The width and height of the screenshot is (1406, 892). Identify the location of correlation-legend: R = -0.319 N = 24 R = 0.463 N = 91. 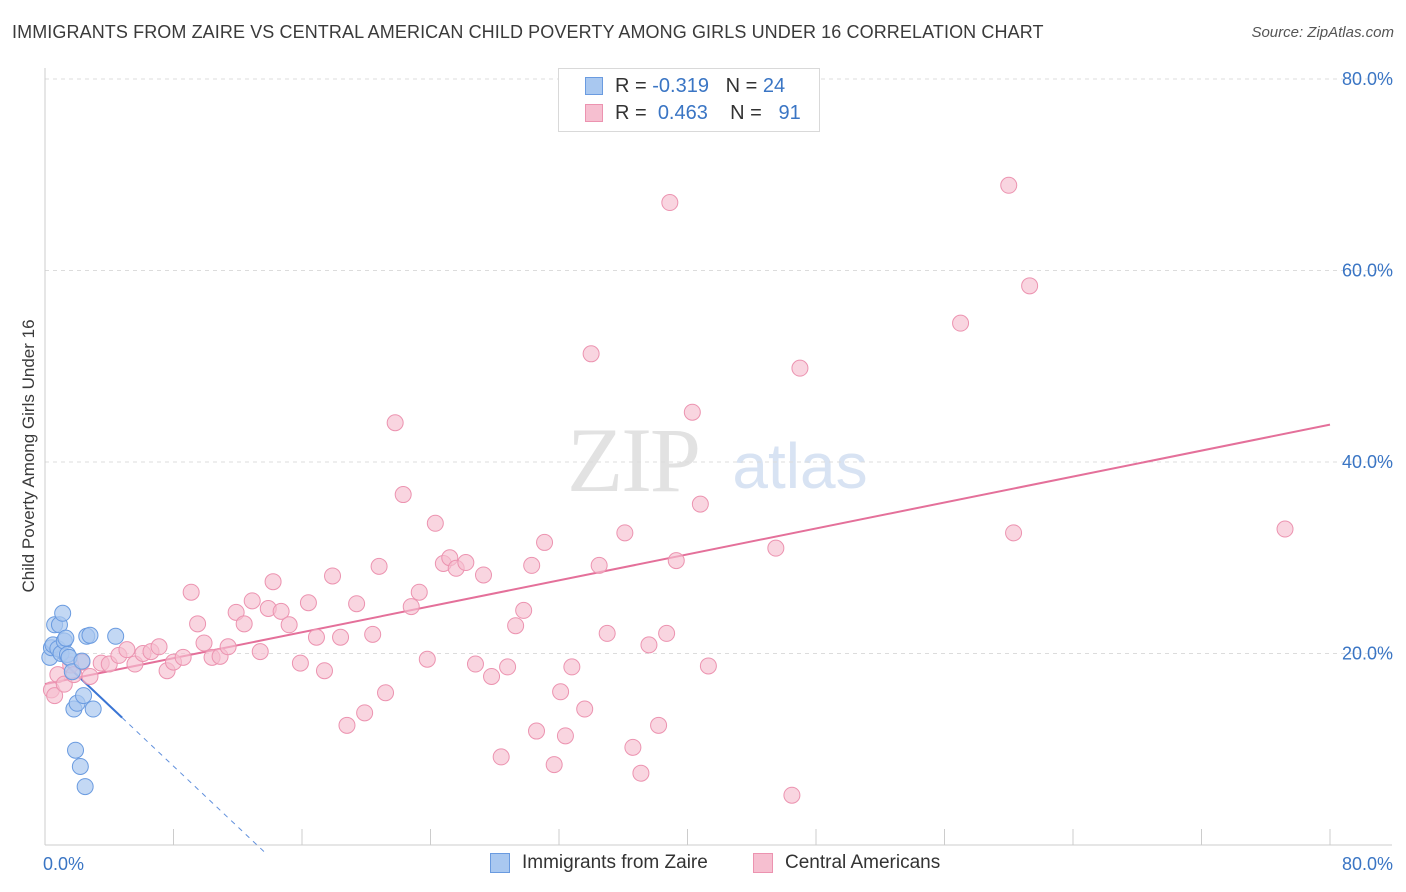
(689, 100).